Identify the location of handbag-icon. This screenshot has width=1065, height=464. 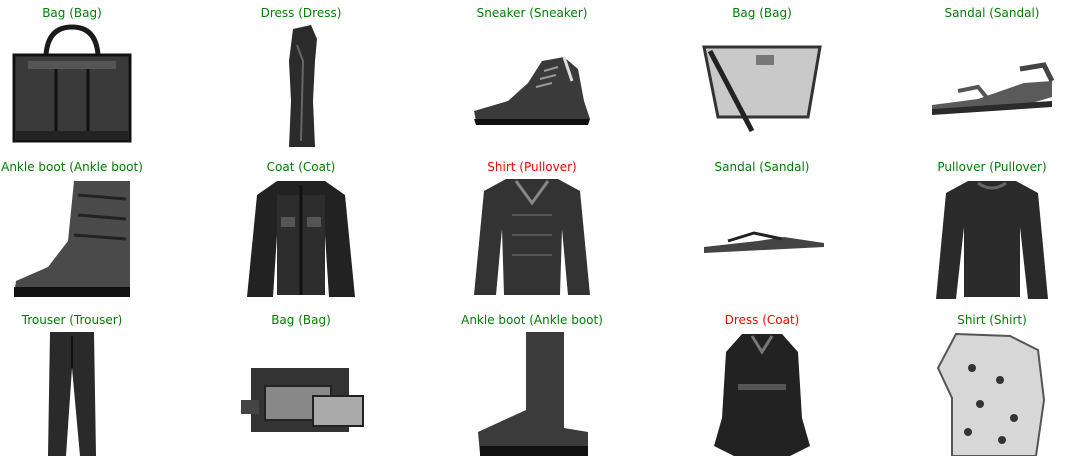
(762, 85).